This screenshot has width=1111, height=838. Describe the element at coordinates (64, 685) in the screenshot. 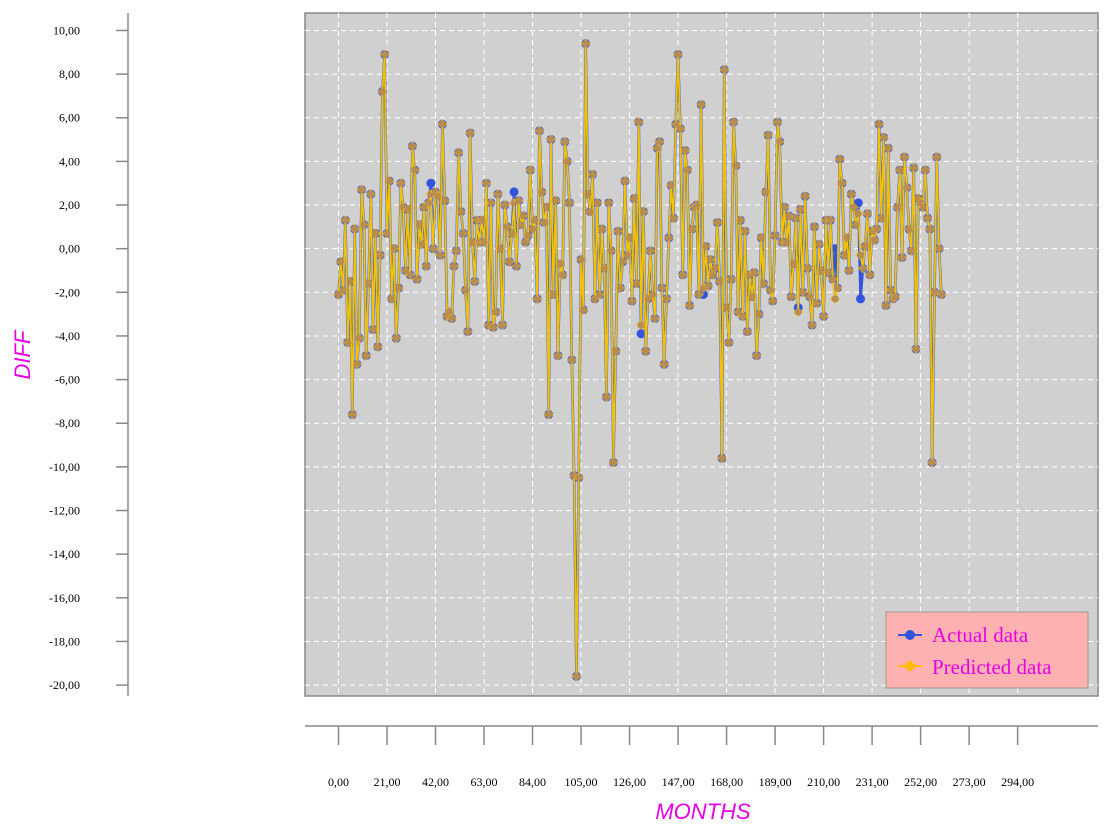

I see `y-tick-label: -20,00` at that location.